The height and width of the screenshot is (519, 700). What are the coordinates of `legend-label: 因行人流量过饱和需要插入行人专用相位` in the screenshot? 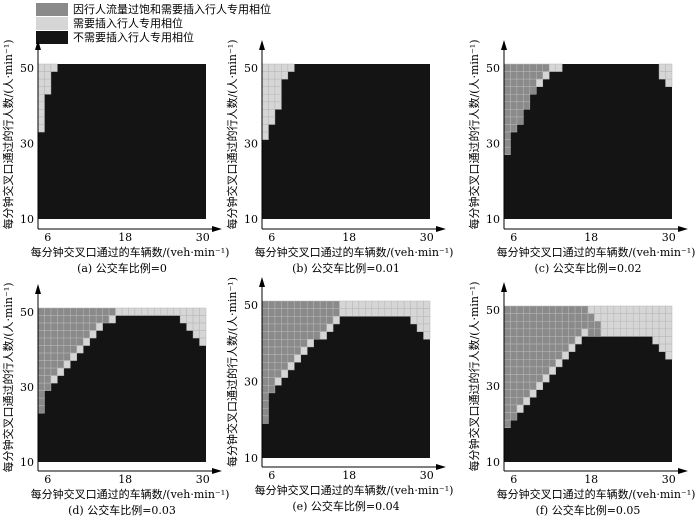 It's located at (172, 9).